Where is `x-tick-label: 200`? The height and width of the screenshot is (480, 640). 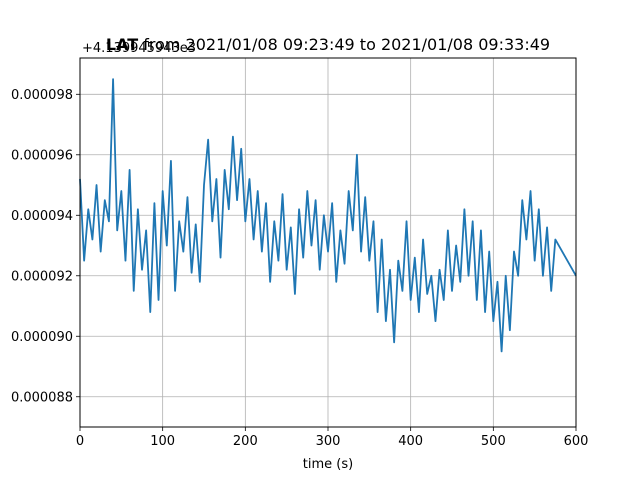 x-tick-label: 200 is located at coordinates (245, 441).